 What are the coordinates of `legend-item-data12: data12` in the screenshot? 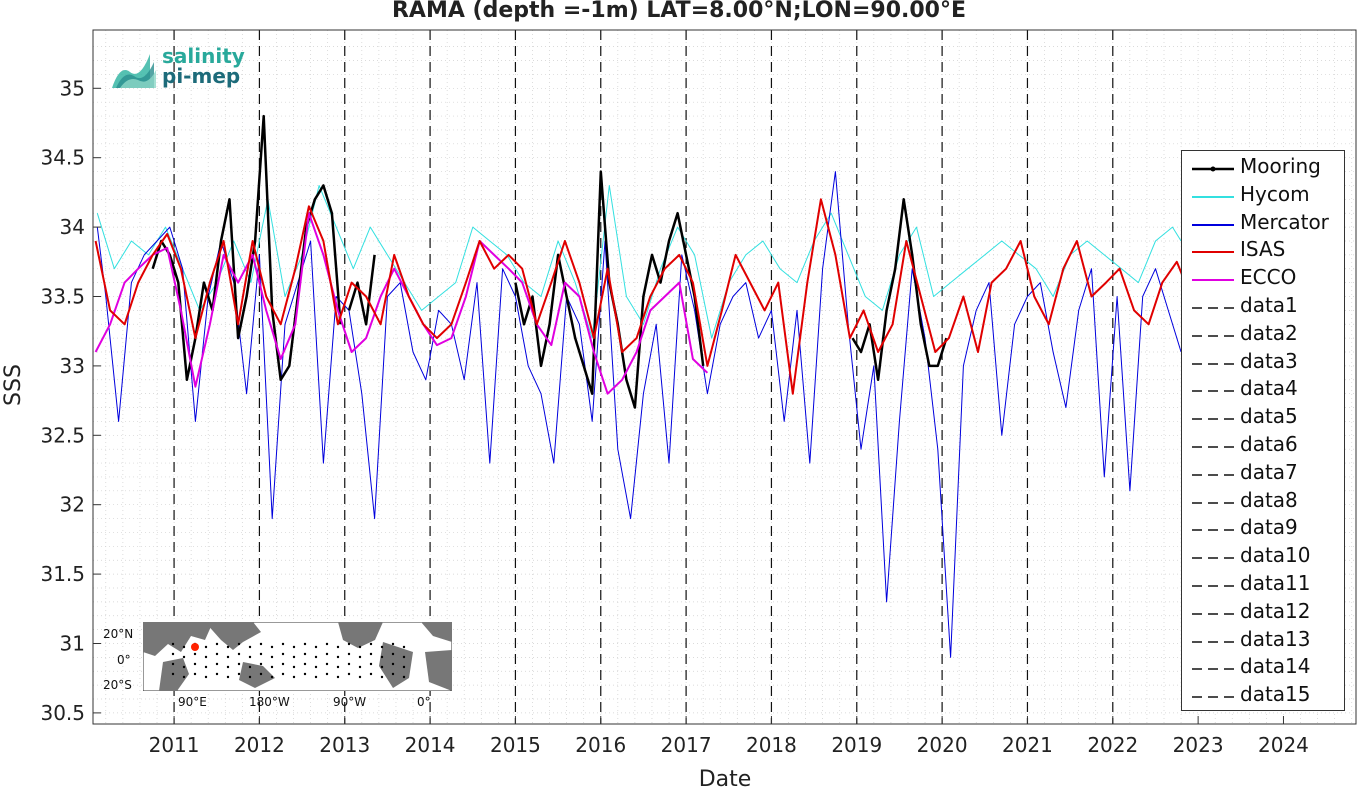 It's located at (1263, 612).